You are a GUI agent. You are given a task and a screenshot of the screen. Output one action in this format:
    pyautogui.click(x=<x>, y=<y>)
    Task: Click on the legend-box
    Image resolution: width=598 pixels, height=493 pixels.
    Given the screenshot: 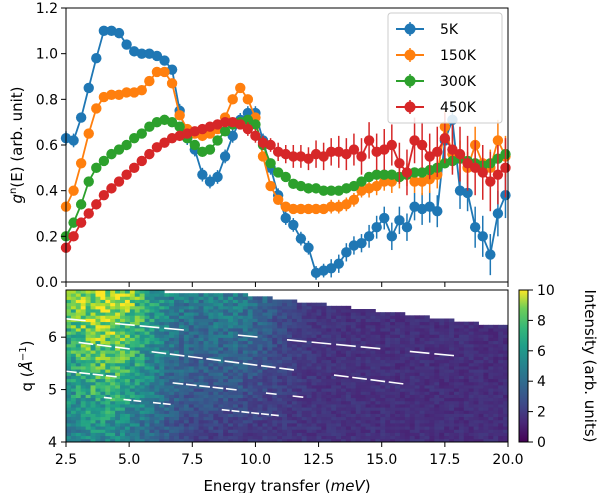 What is the action you would take?
    pyautogui.click(x=445, y=68)
    